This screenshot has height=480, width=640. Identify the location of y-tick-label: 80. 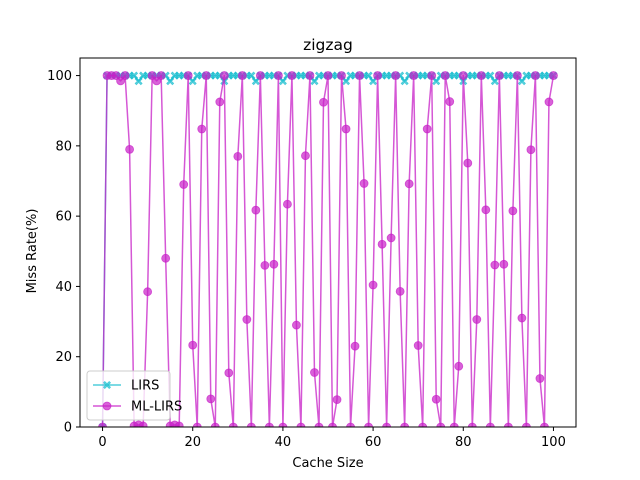
(63, 146).